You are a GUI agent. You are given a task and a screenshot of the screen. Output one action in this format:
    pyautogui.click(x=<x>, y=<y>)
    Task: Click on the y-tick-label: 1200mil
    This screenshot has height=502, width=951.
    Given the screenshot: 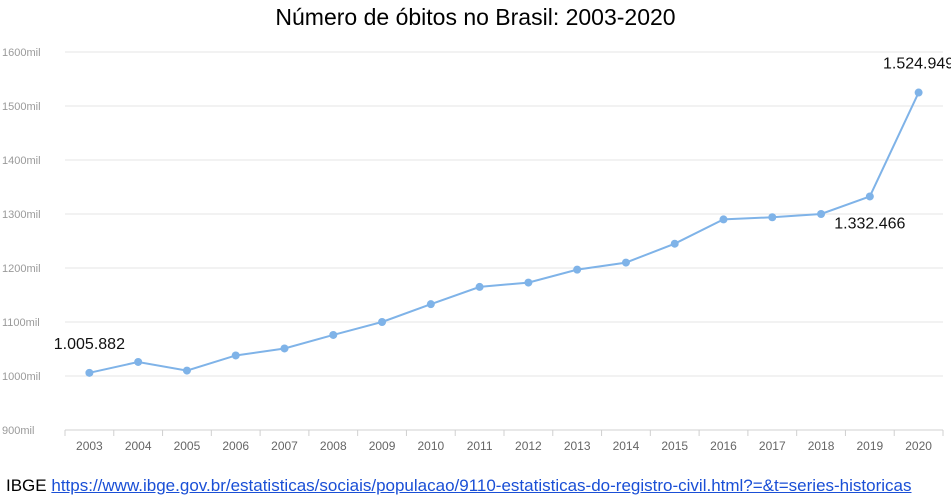 What is the action you would take?
    pyautogui.click(x=21, y=269)
    